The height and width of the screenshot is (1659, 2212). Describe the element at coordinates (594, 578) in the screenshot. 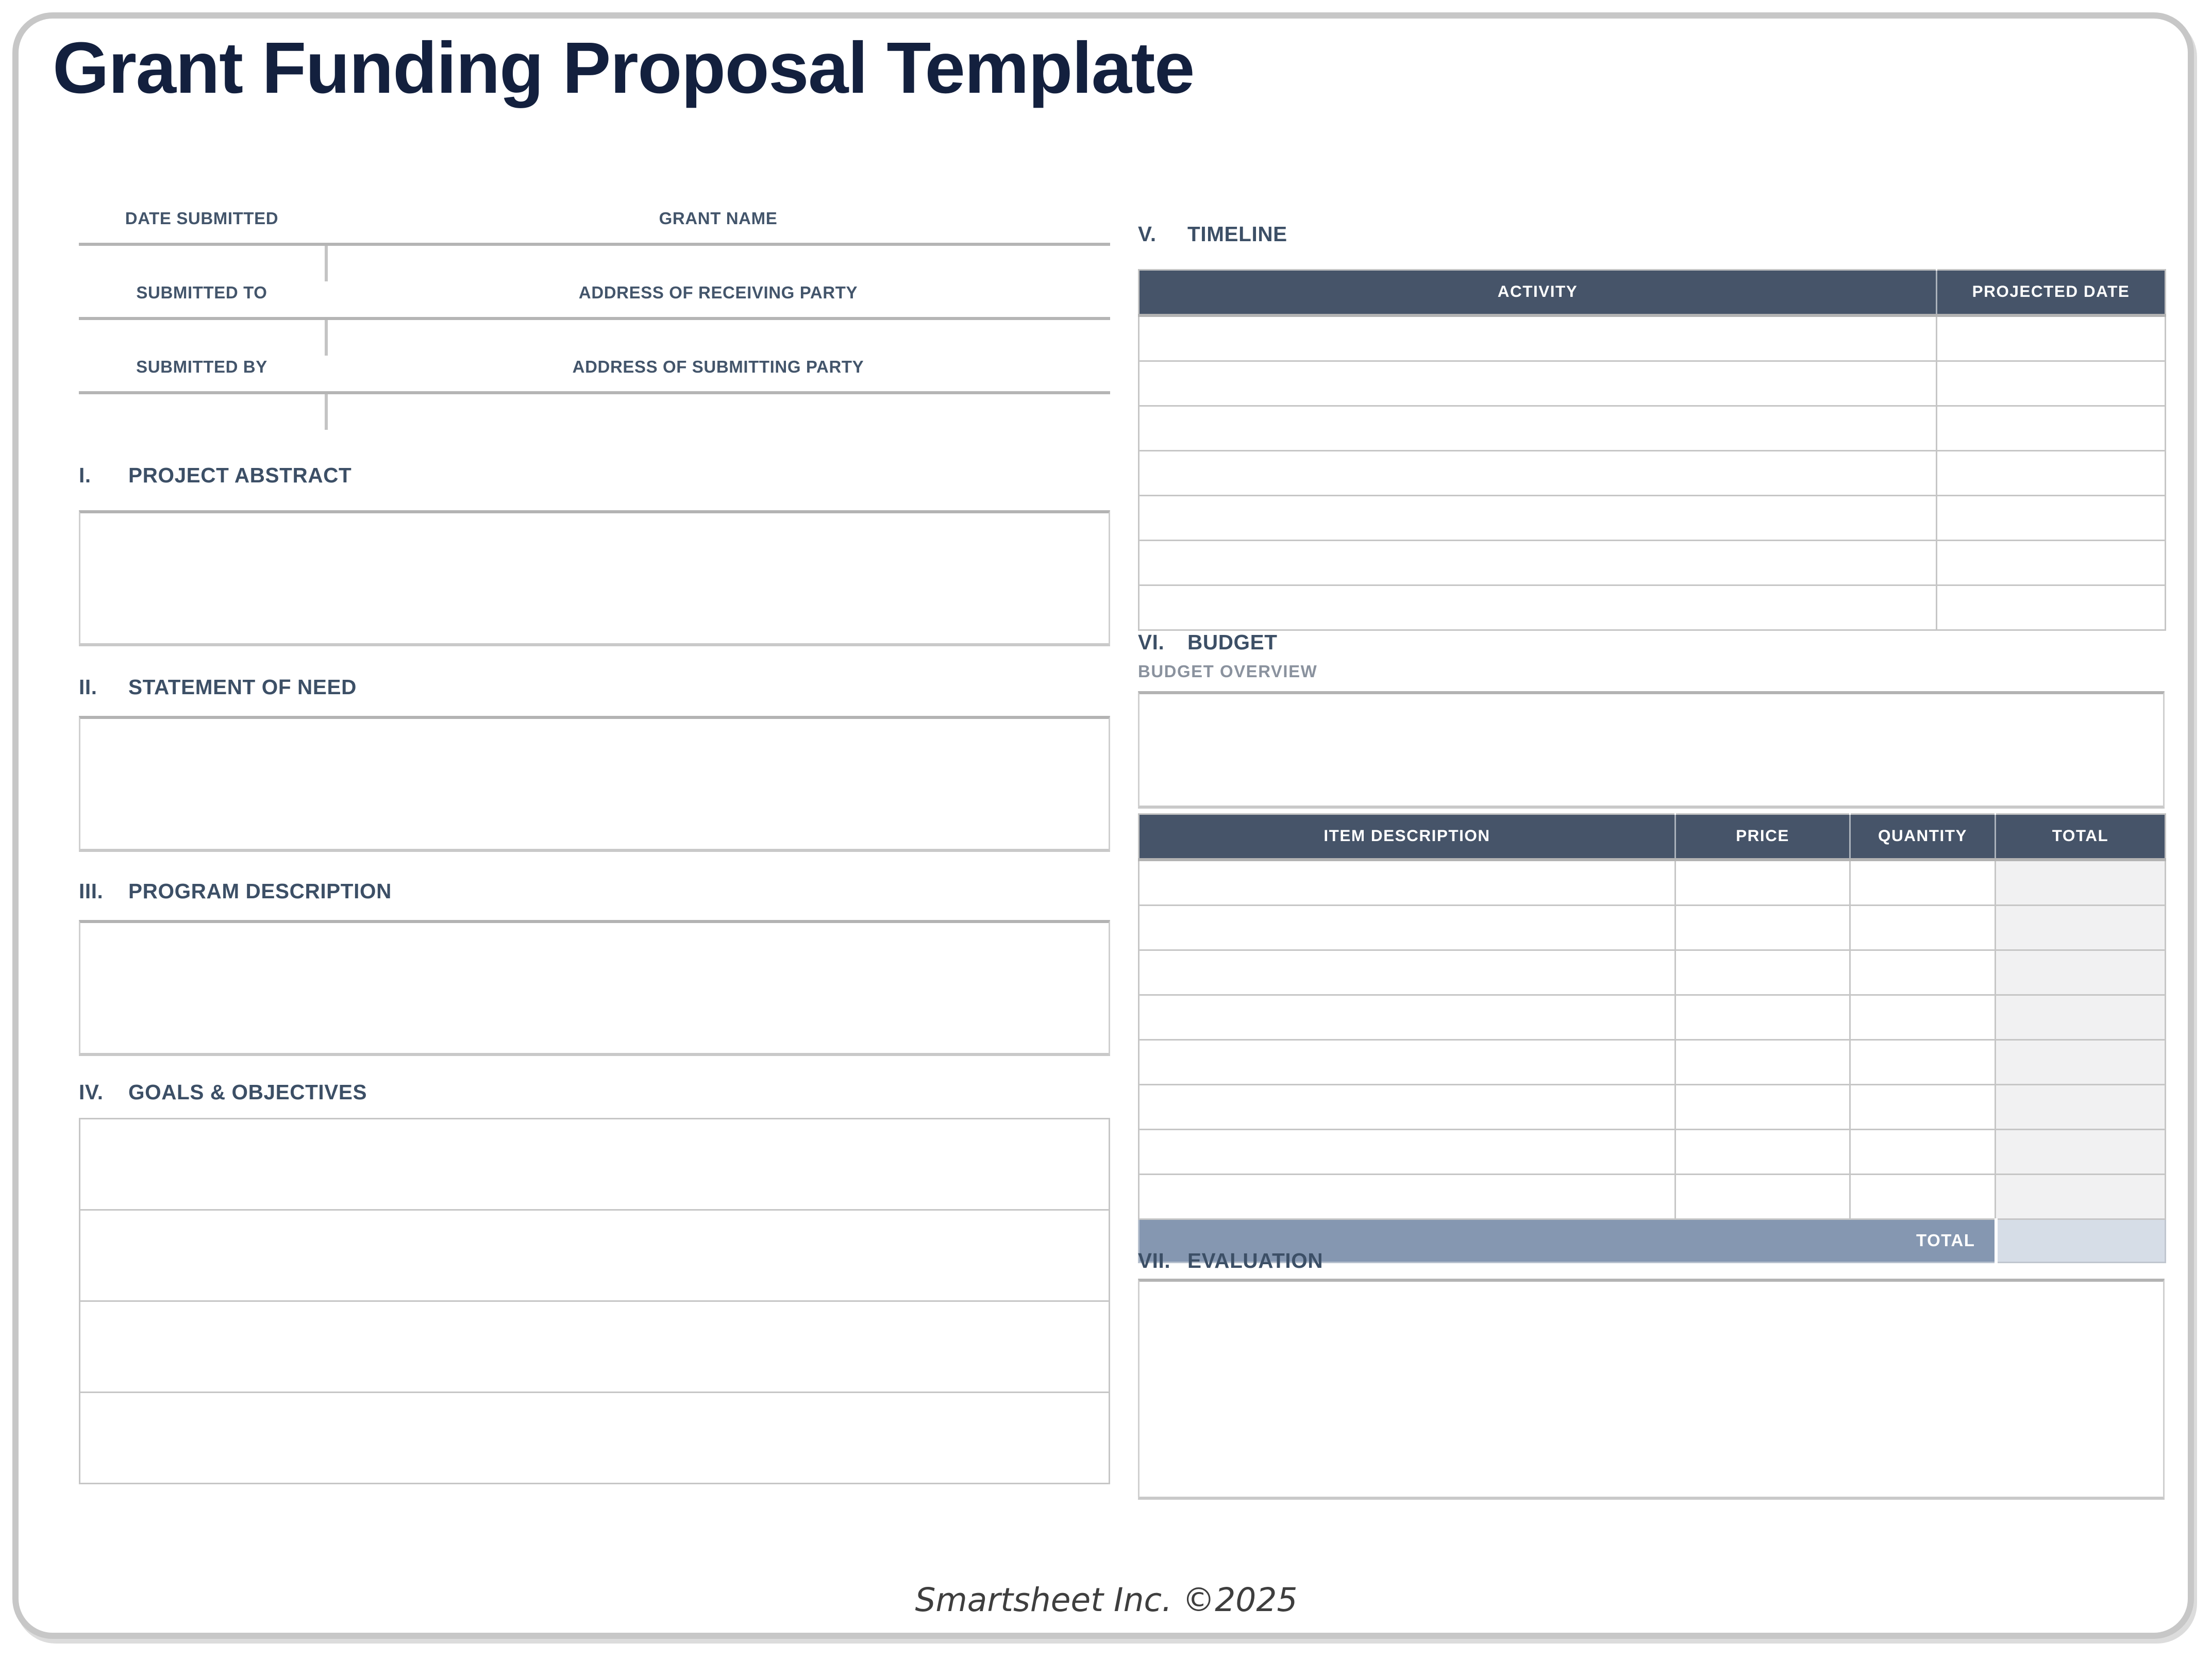

I see `project-abstract-box` at that location.